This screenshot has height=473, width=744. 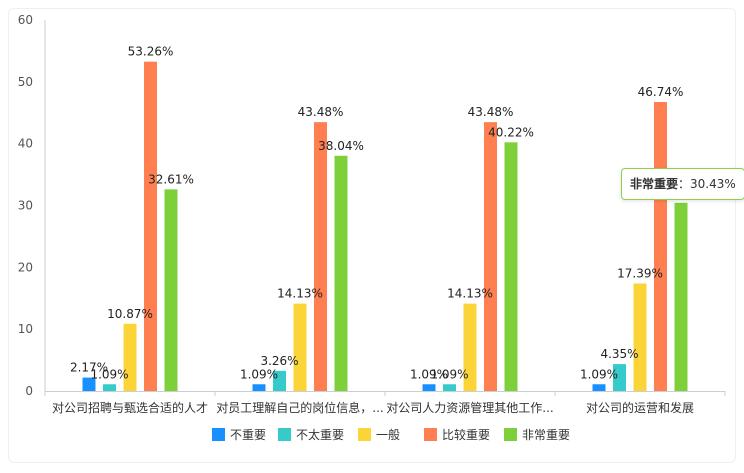 I want to click on legend: 不重要 不太重要 一般 比较重要 非常重要, so click(x=391, y=434).